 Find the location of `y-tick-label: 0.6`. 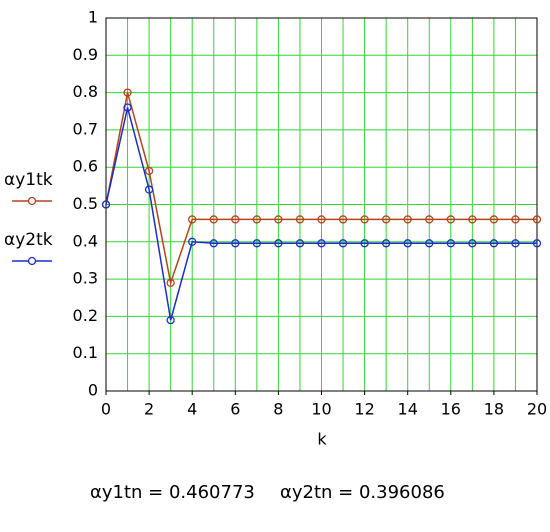

y-tick-label: 0.6 is located at coordinates (85, 166).